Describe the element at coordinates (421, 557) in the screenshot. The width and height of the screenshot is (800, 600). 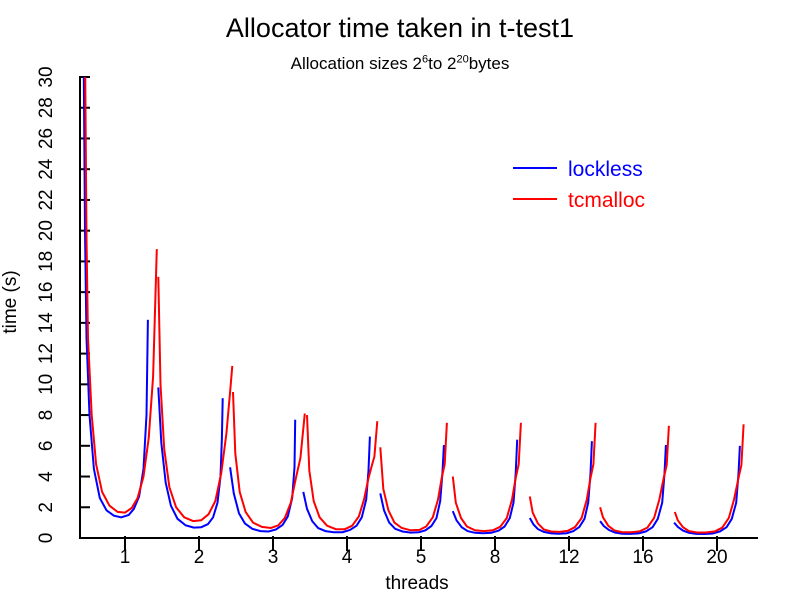
I see `x-tick-label: 5` at that location.